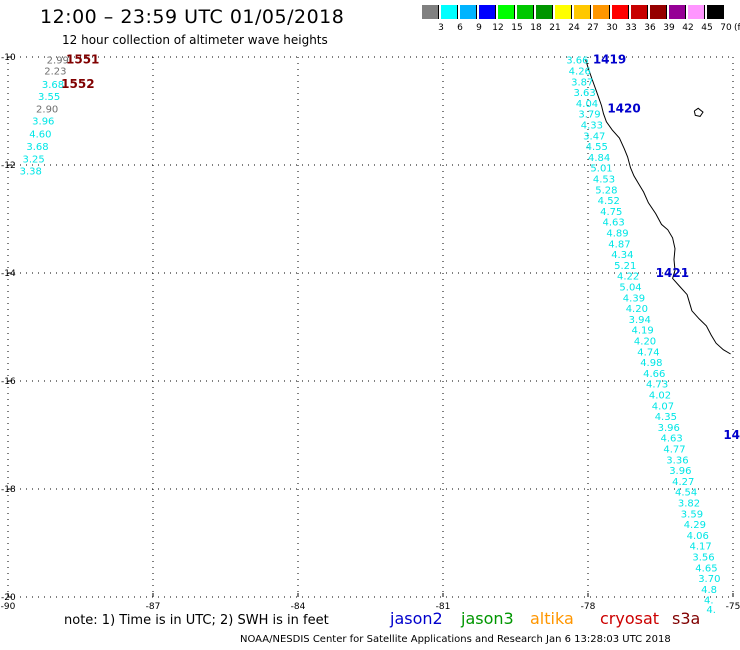 The height and width of the screenshot is (650, 740). I want to click on wave-height-value: 3.87, so click(582, 82).